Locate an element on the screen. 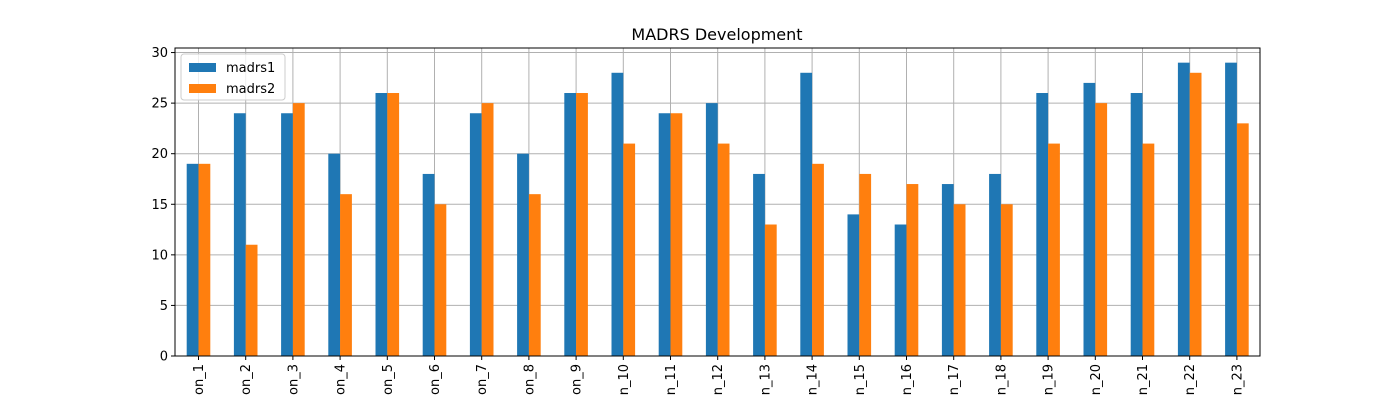  legend-swatch-madrs2 is located at coordinates (202, 88).